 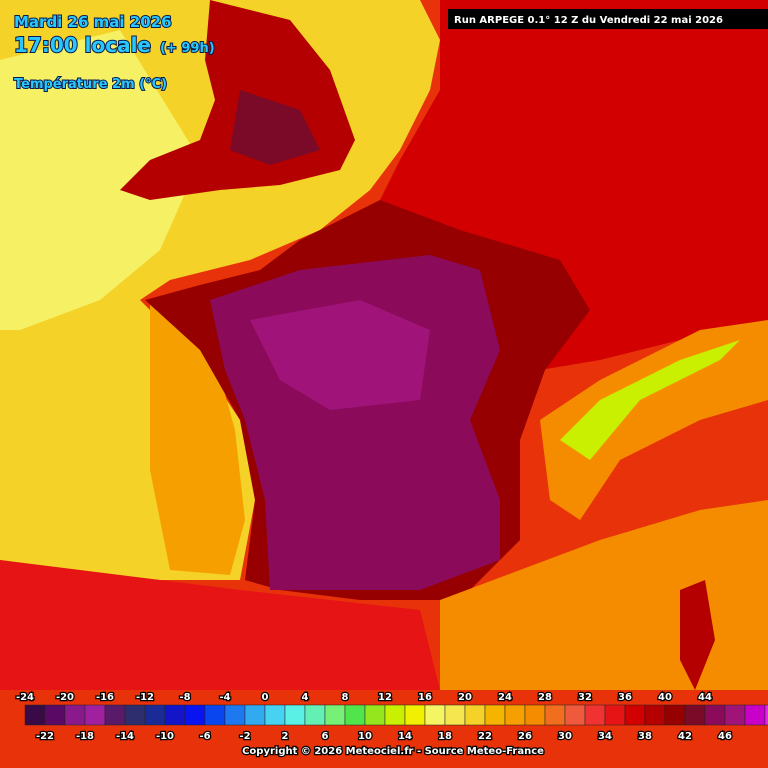 What do you see at coordinates (325, 736) in the screenshot?
I see `legend-label: 6` at bounding box center [325, 736].